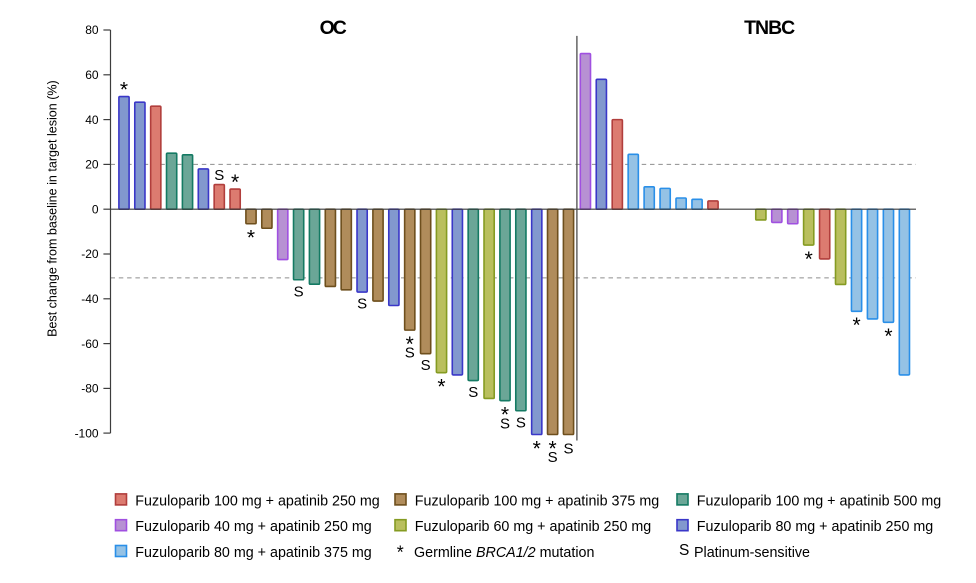 Image resolution: width=976 pixels, height=583 pixels. I want to click on svg-text: 40, so click(92, 120).